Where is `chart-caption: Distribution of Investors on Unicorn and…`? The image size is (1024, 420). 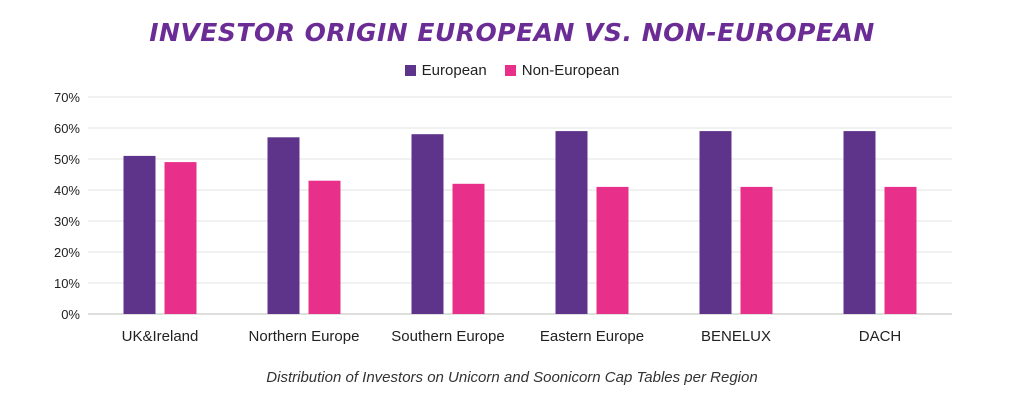 chart-caption: Distribution of Investors on Unicorn and… is located at coordinates (512, 377).